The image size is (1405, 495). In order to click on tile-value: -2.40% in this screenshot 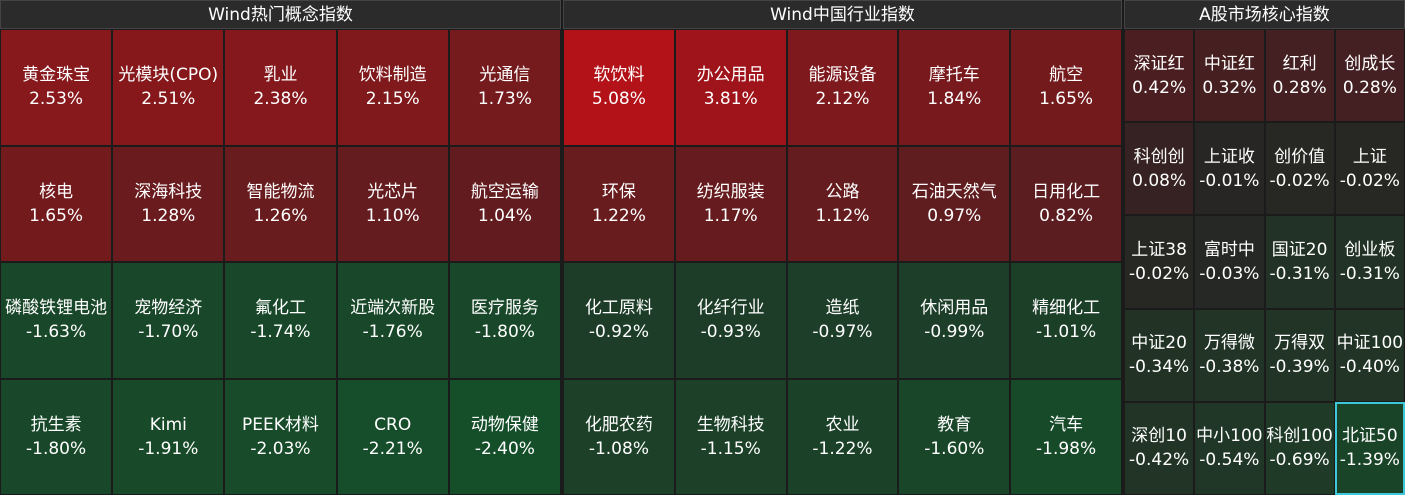, I will do `click(504, 448)`.